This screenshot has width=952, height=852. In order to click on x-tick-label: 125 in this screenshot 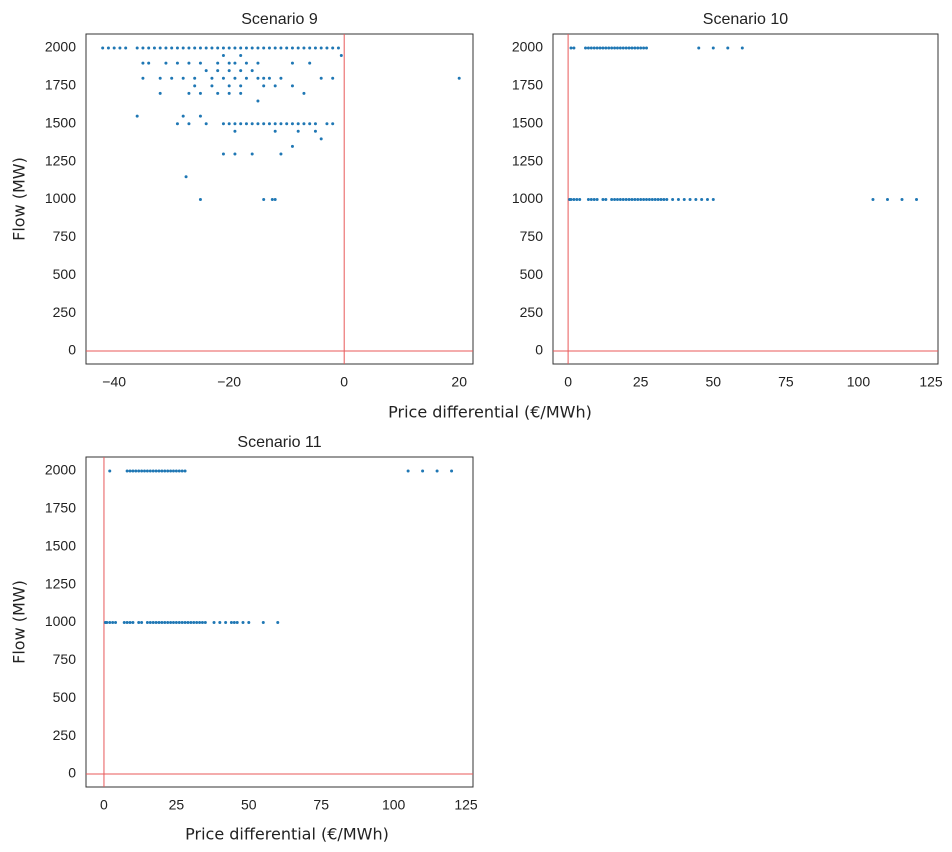, I will do `click(466, 805)`.